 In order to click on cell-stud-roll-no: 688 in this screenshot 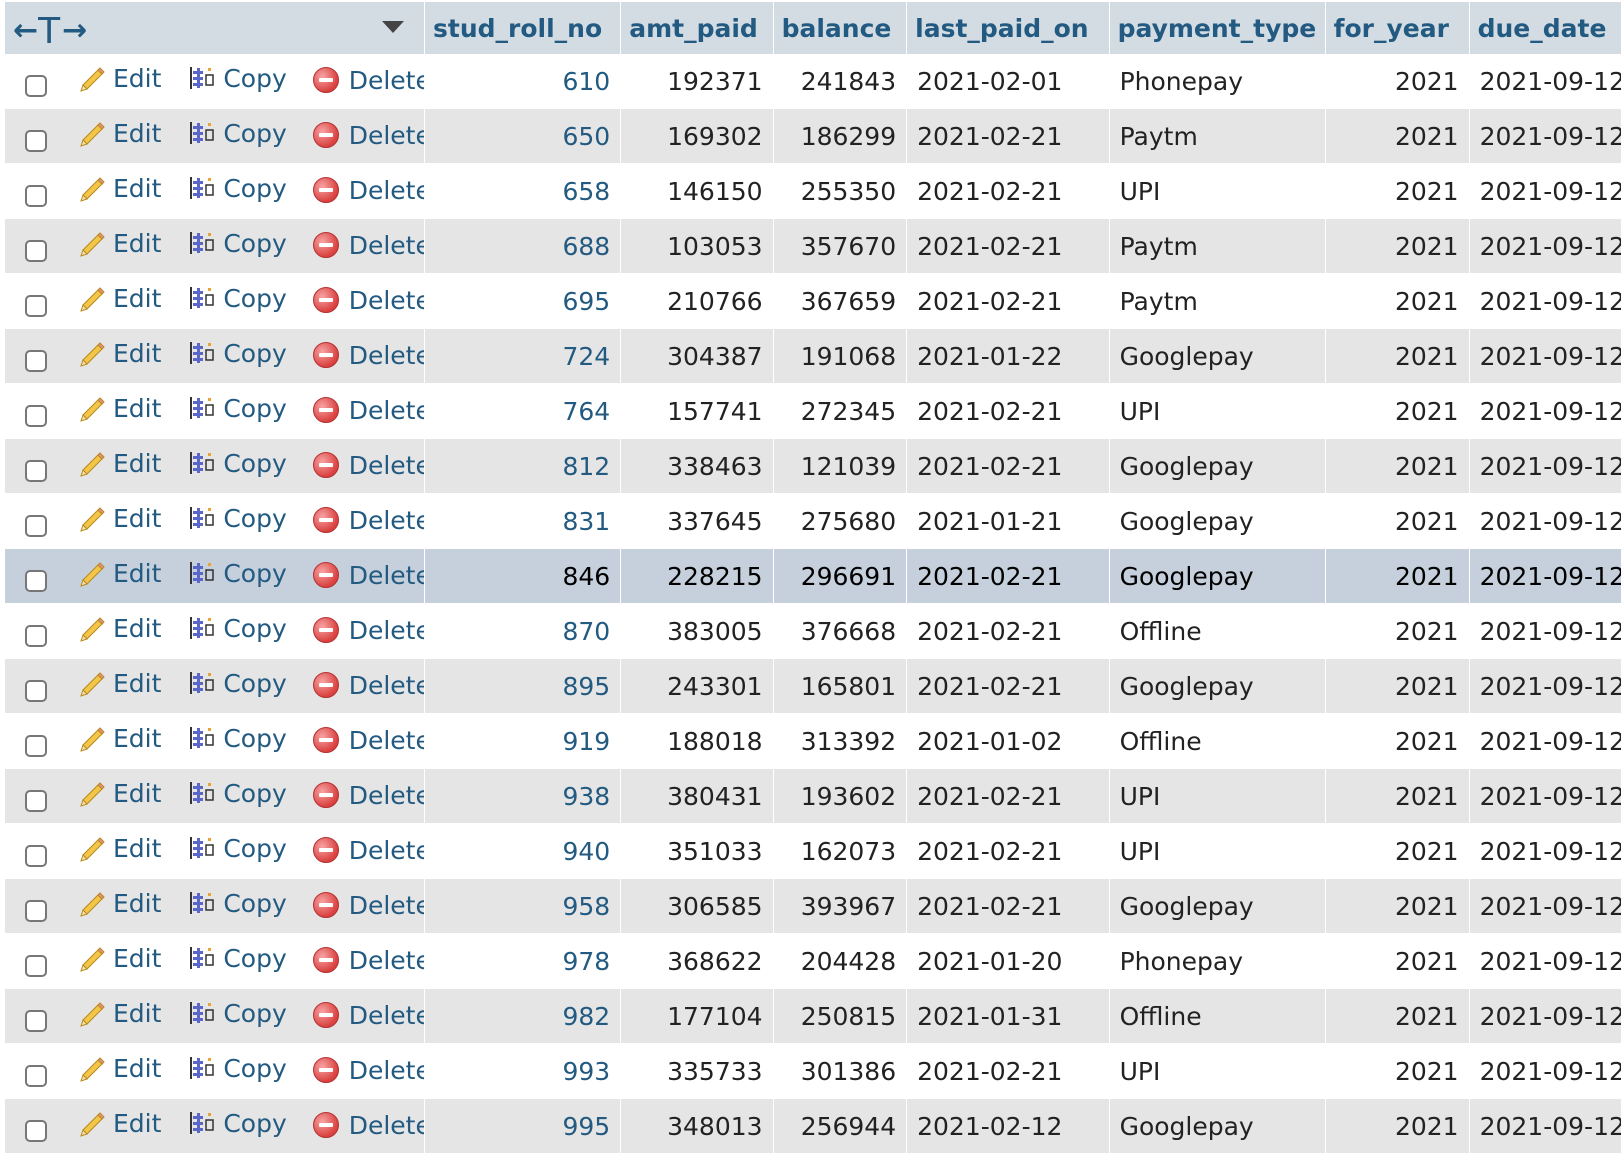, I will do `click(523, 246)`.